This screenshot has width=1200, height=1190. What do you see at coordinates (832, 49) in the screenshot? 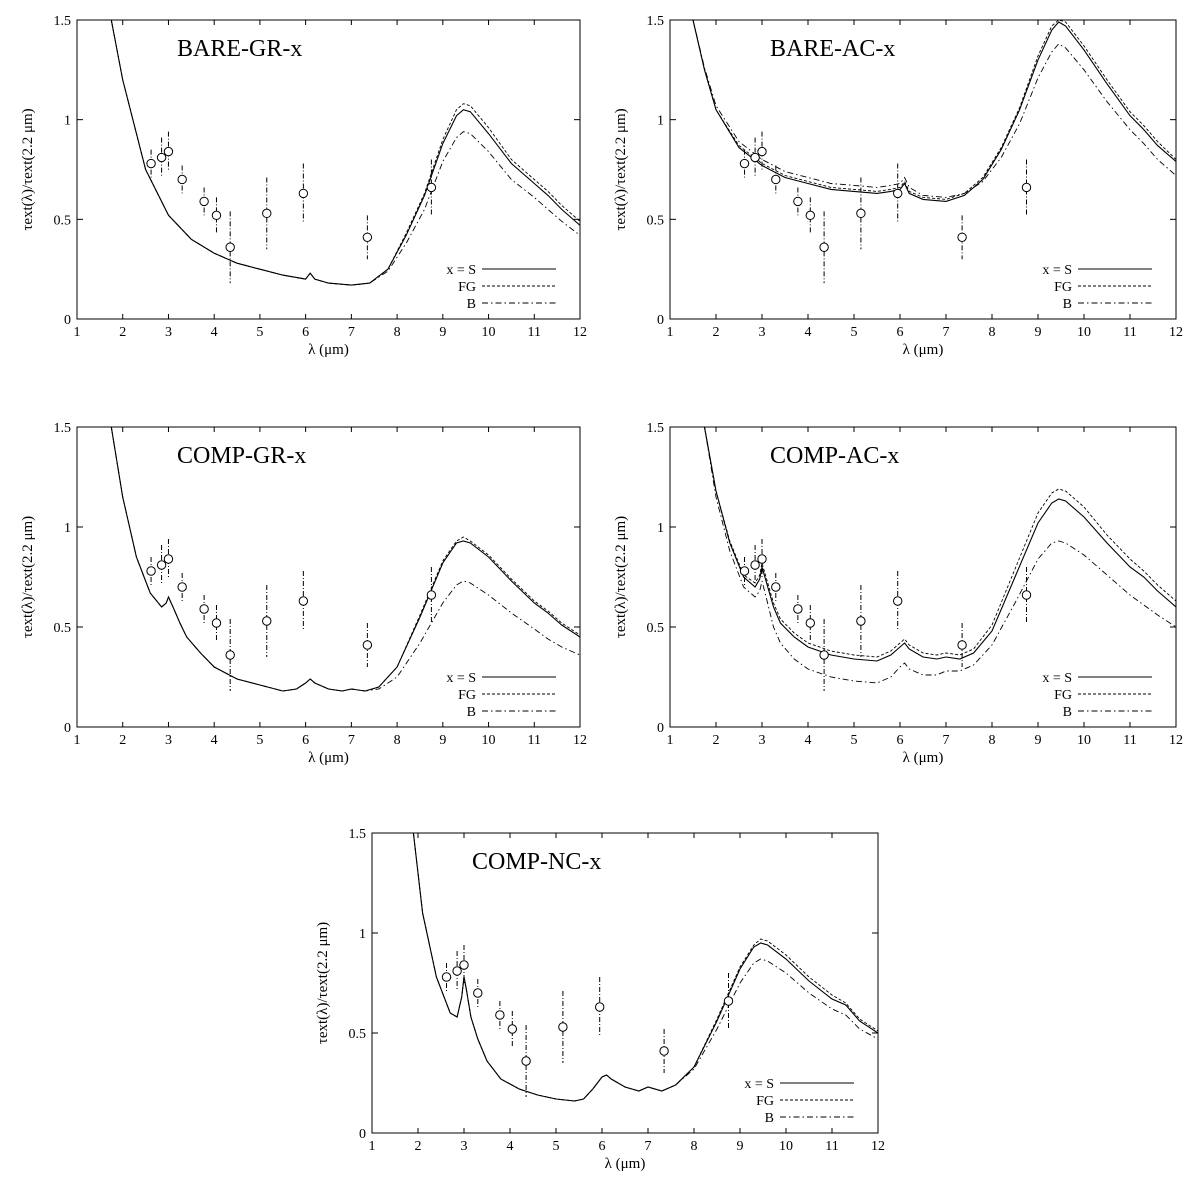
I see `panel-title: BARE-AC-x` at bounding box center [832, 49].